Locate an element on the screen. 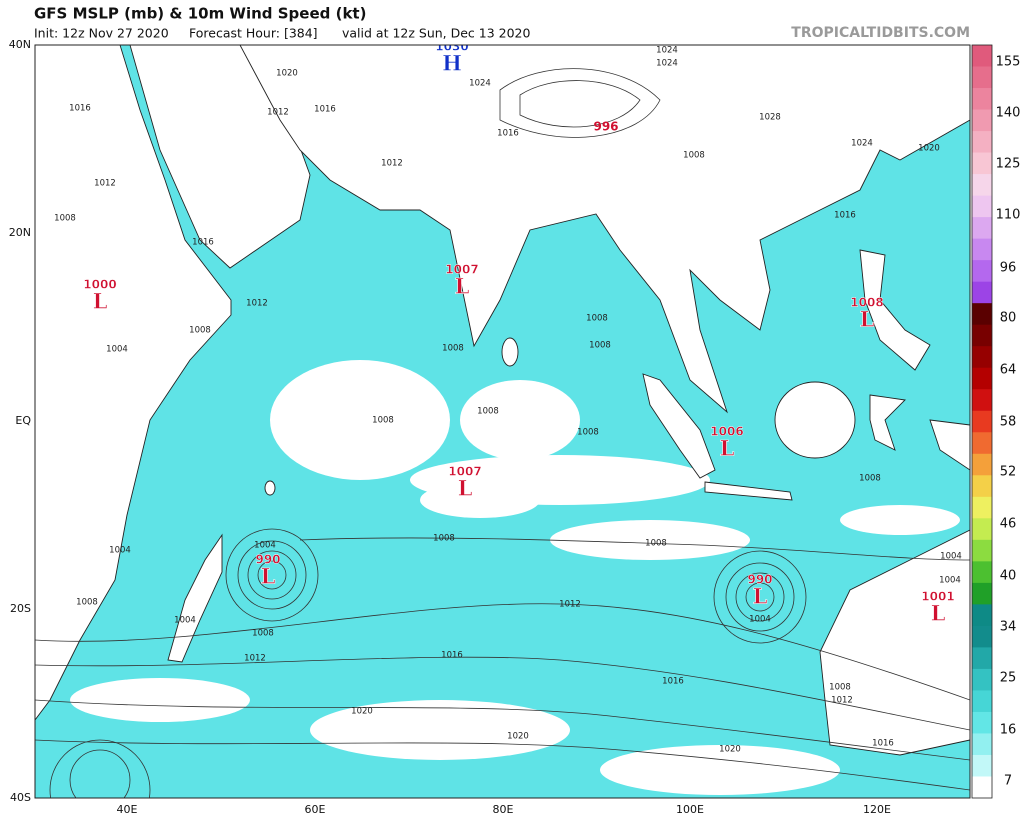 The height and width of the screenshot is (822, 1024). colorbar-label: 96 is located at coordinates (1008, 268).